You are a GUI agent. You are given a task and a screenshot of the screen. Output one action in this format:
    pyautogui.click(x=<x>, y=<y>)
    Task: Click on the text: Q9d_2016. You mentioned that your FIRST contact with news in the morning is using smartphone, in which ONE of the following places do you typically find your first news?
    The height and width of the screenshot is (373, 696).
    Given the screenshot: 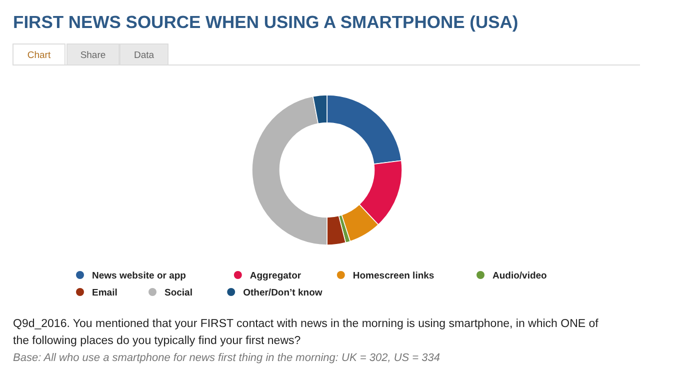 What is the action you would take?
    pyautogui.click(x=306, y=332)
    